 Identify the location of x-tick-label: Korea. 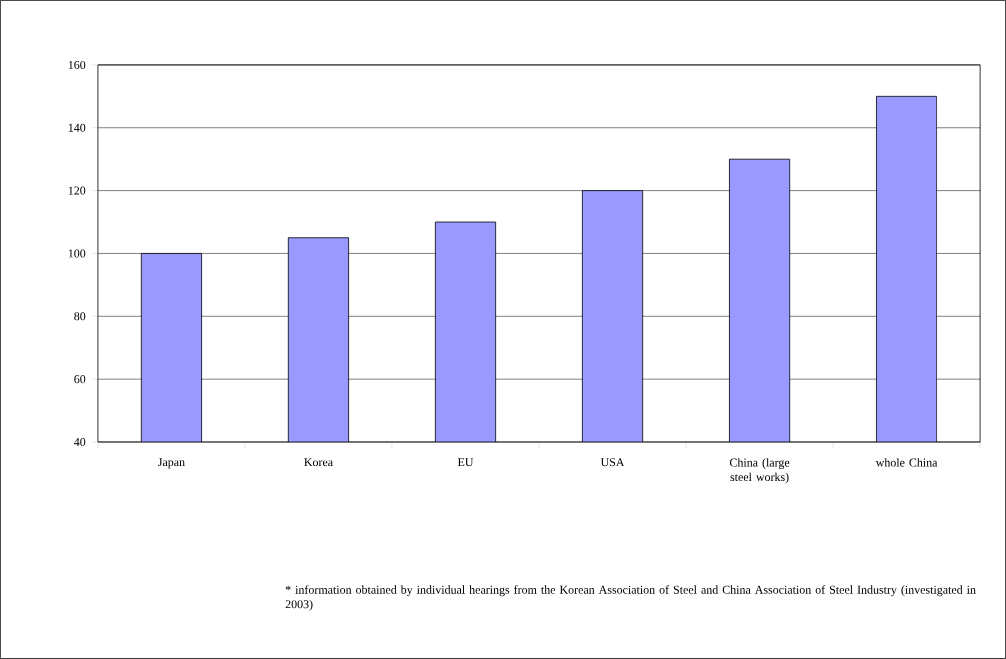
(318, 462).